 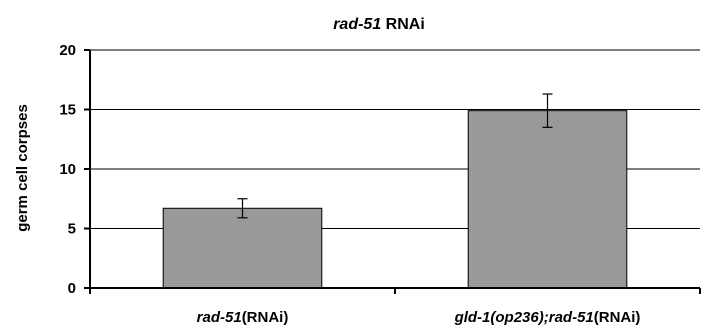 I want to click on category-label: rad-51(RNAi), so click(x=243, y=317).